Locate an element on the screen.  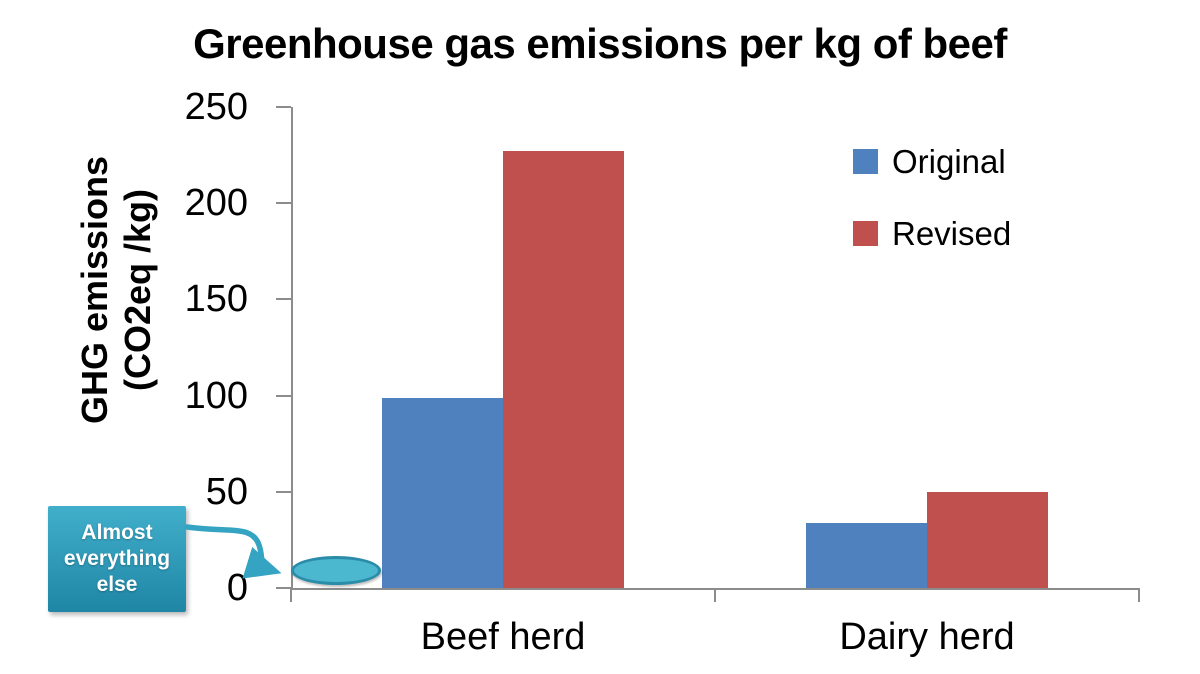
y-axis-title-line1: GHG emissions is located at coordinates (94, 290).